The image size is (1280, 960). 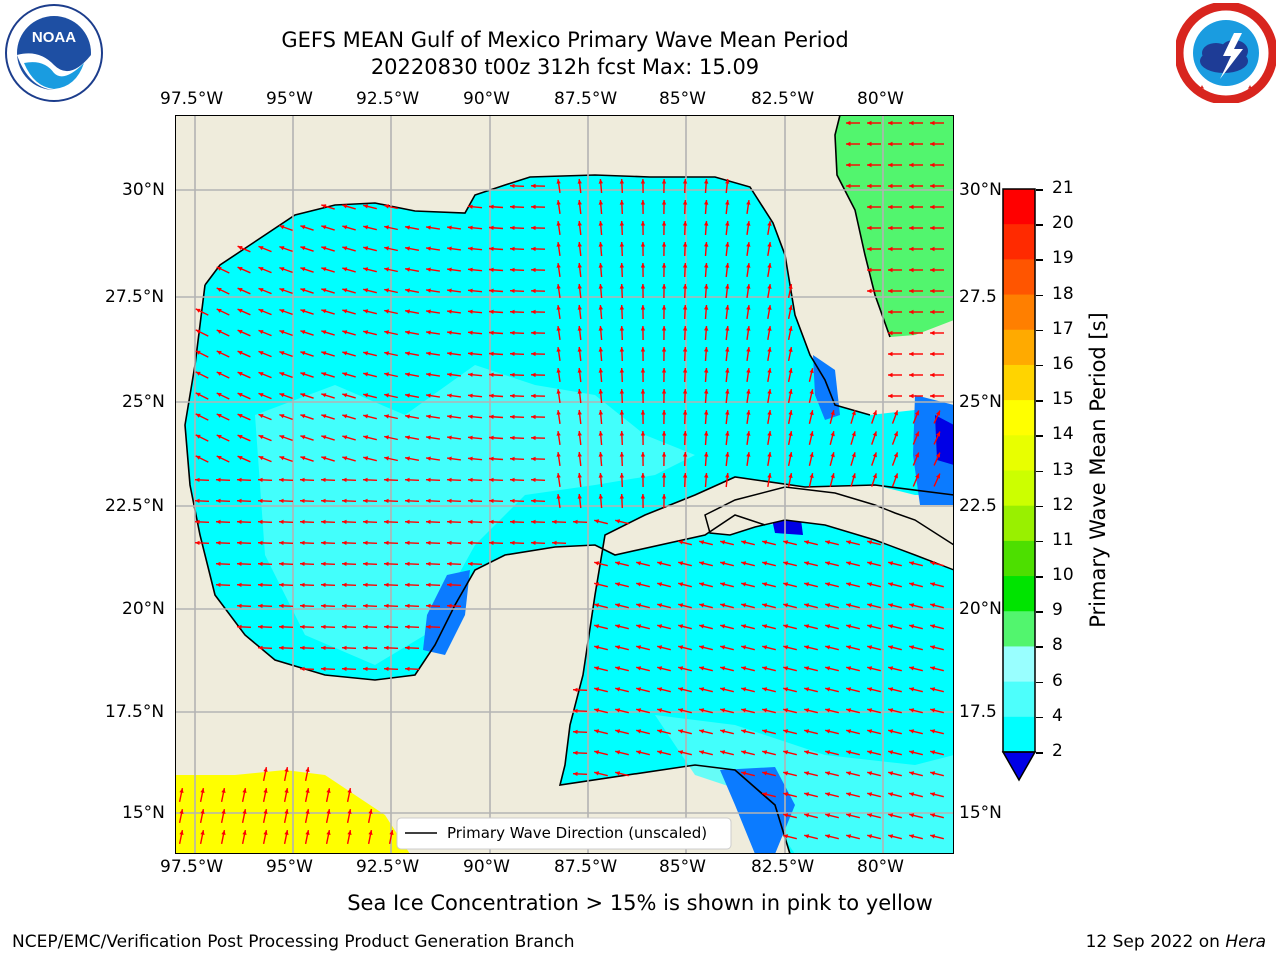 What do you see at coordinates (1063, 575) in the screenshot?
I see `colorbar-tick-label: 10` at bounding box center [1063, 575].